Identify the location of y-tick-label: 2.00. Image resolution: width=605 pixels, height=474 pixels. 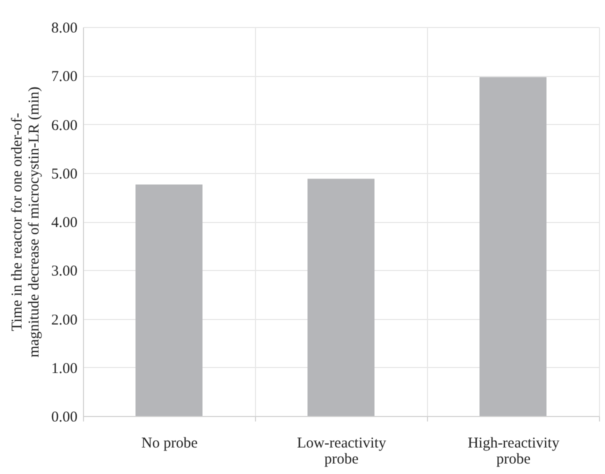
(64, 320).